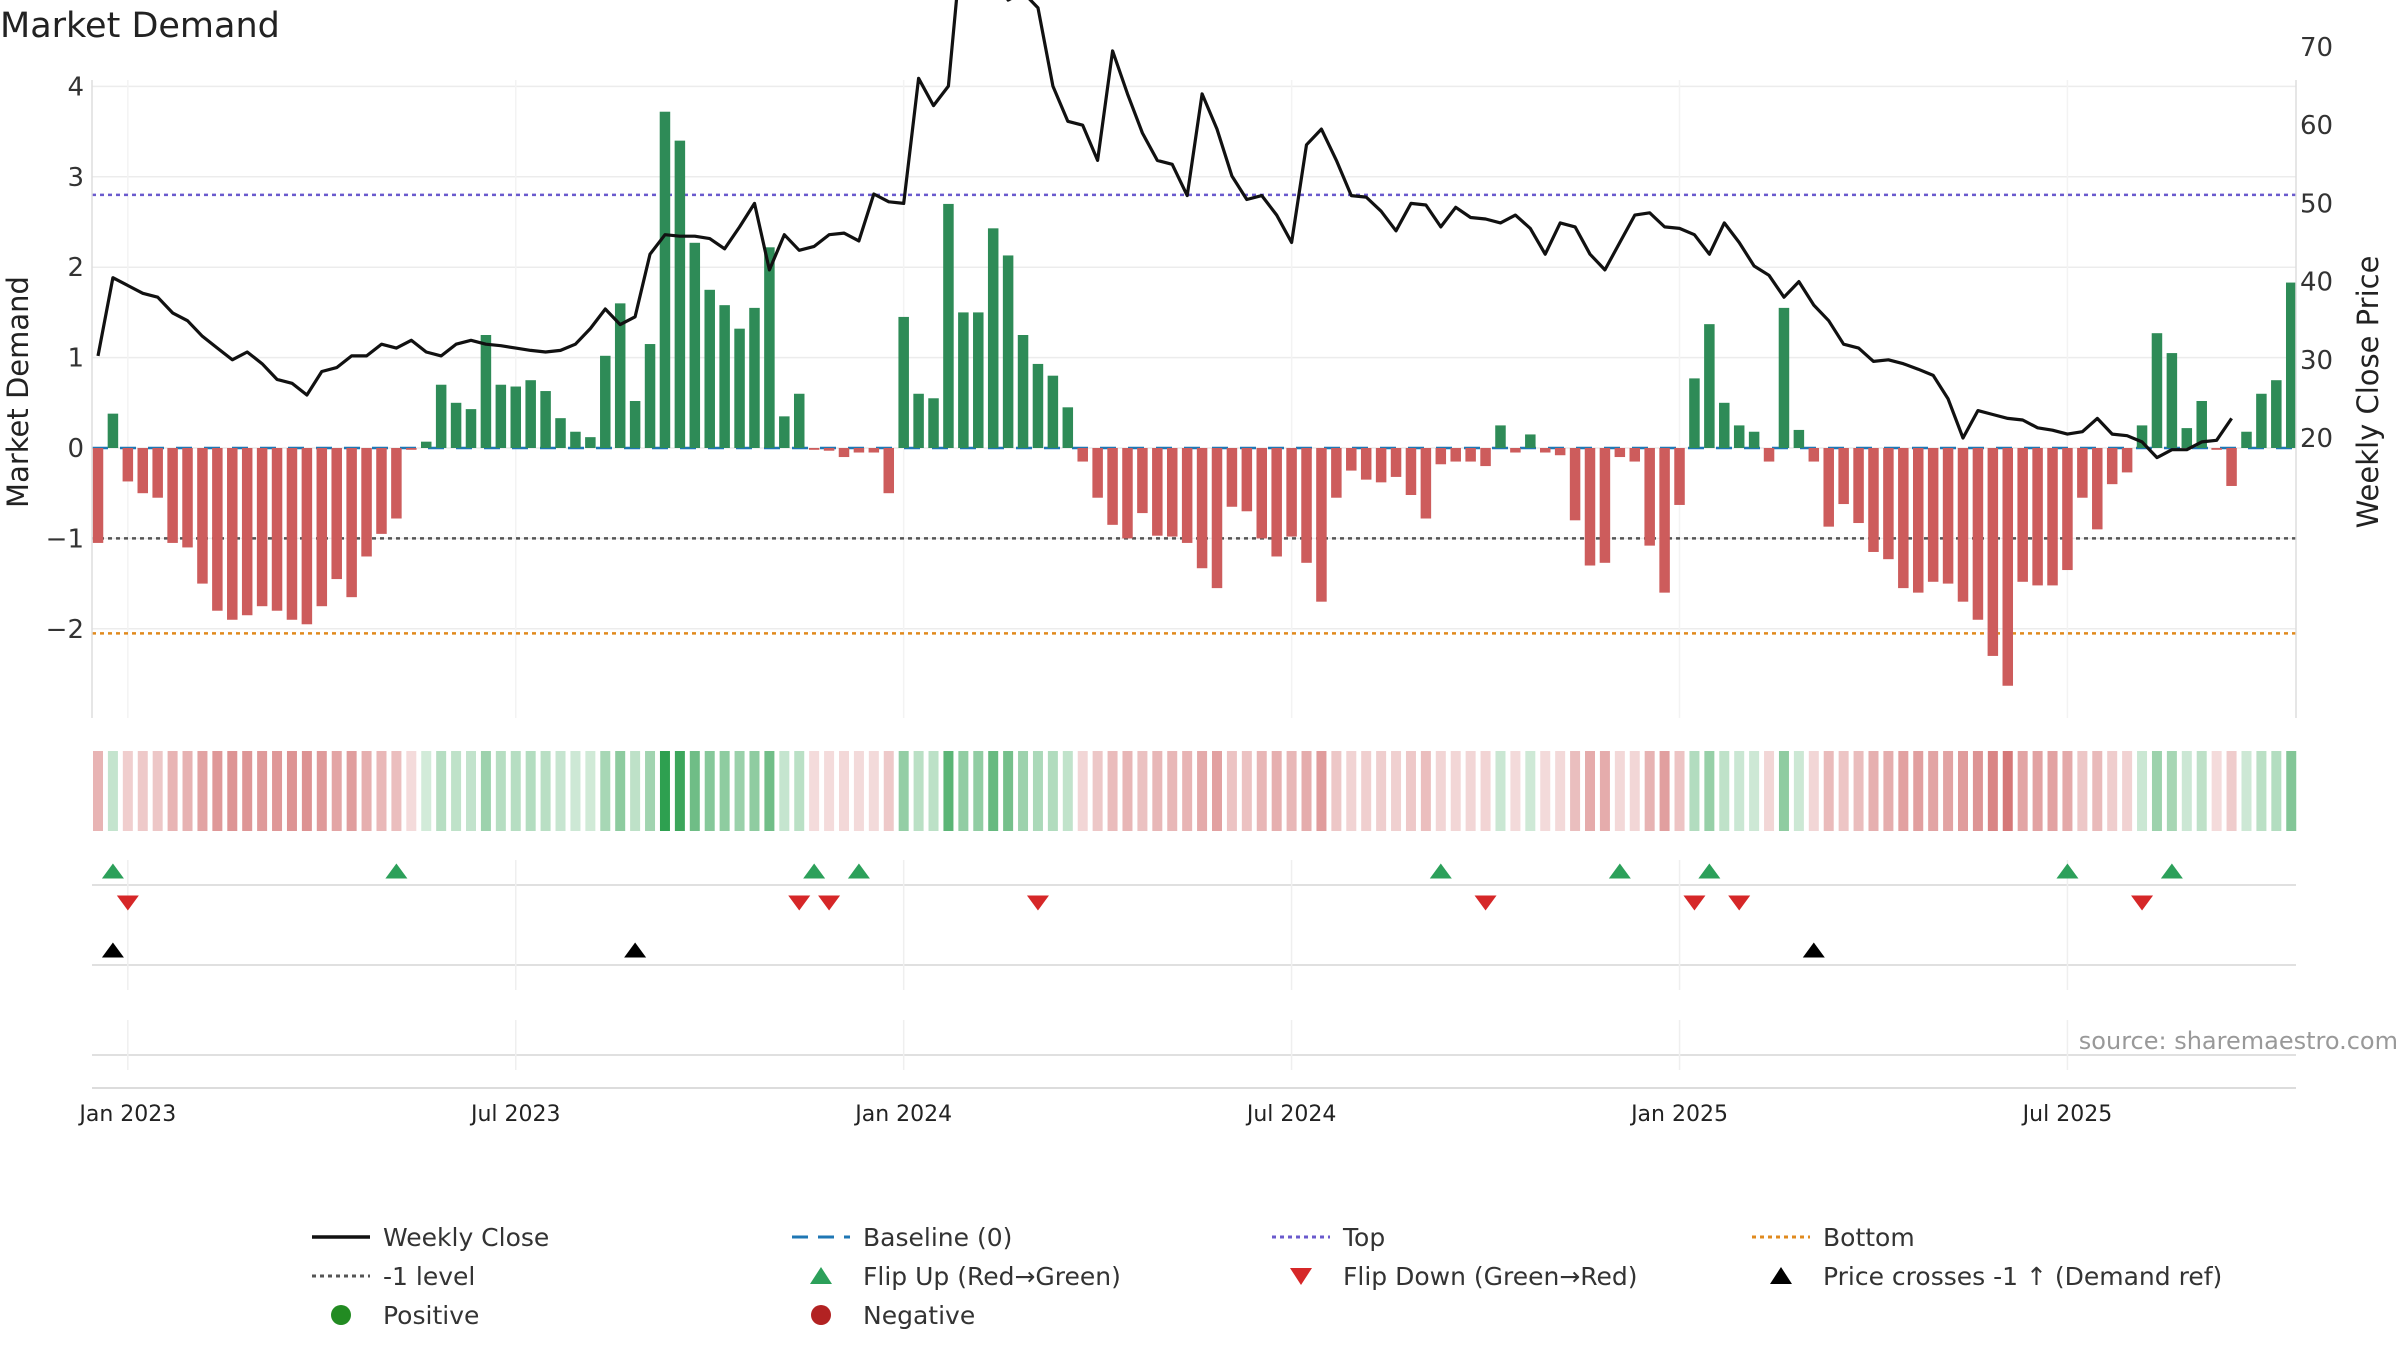 The image size is (2400, 1350). Describe the element at coordinates (65, 539) in the screenshot. I see `y-tick-label: −1` at that location.